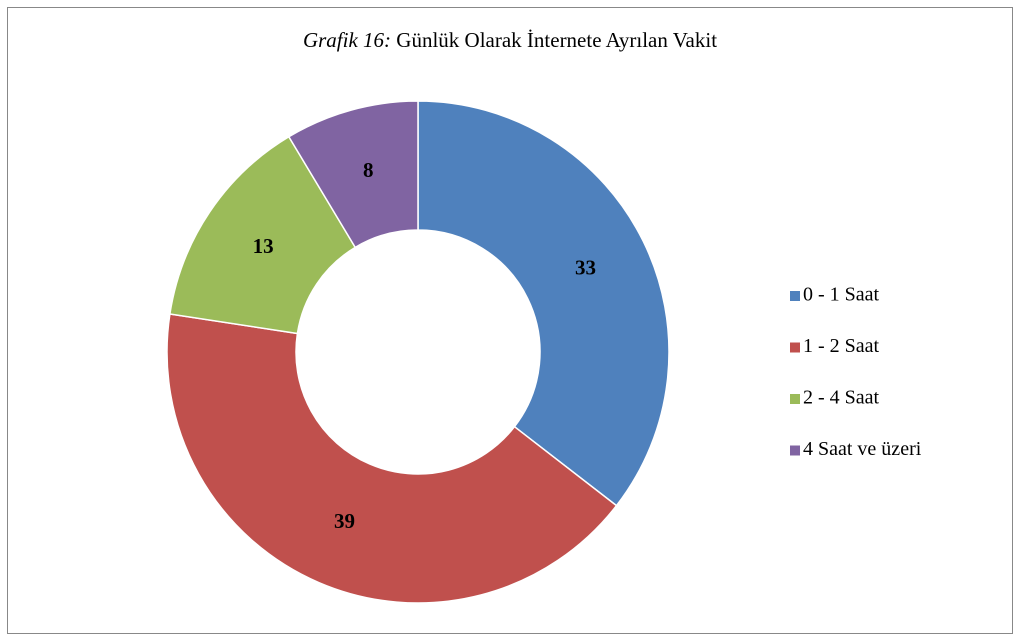 The width and height of the screenshot is (1014, 635). What do you see at coordinates (344, 521) in the screenshot?
I see `data-label: 39` at bounding box center [344, 521].